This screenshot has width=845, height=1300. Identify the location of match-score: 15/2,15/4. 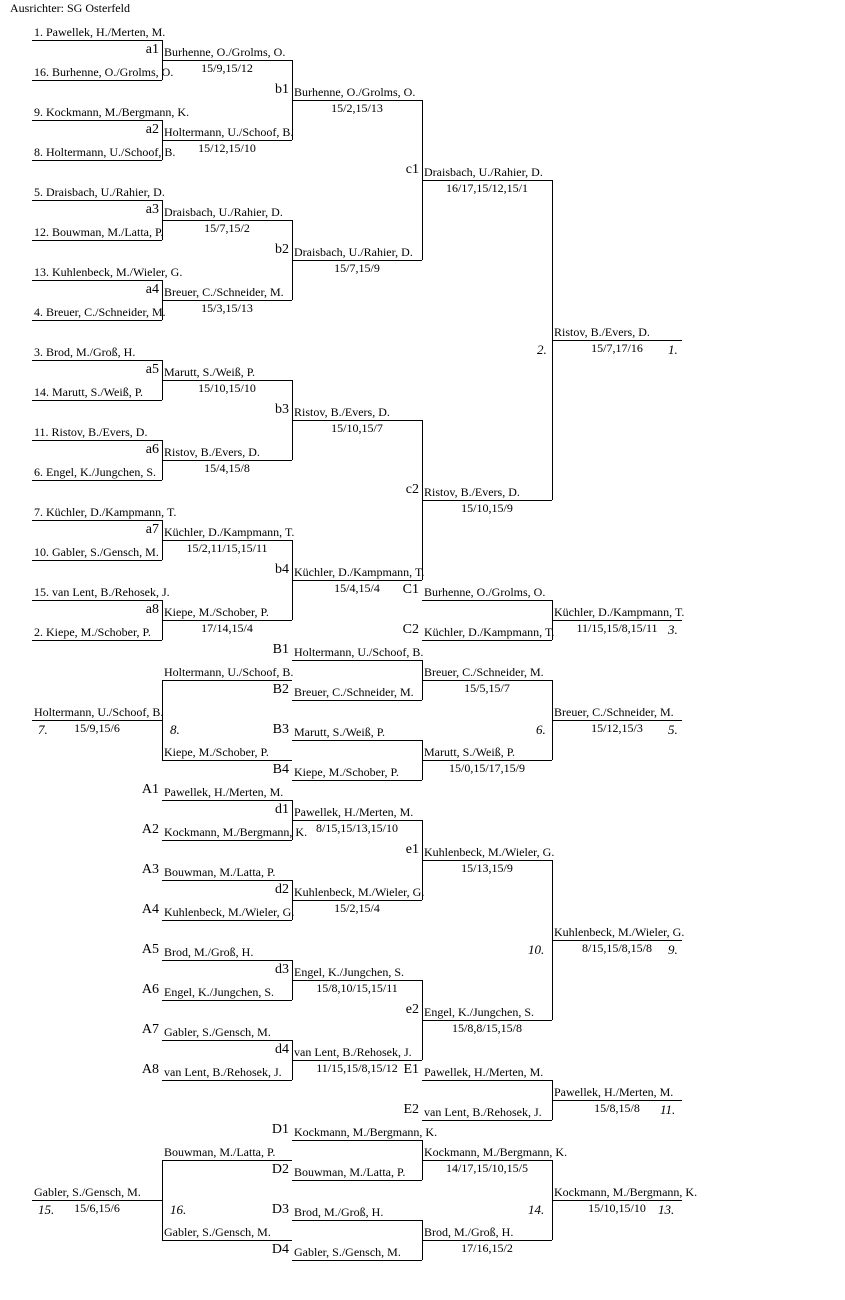
(357, 908).